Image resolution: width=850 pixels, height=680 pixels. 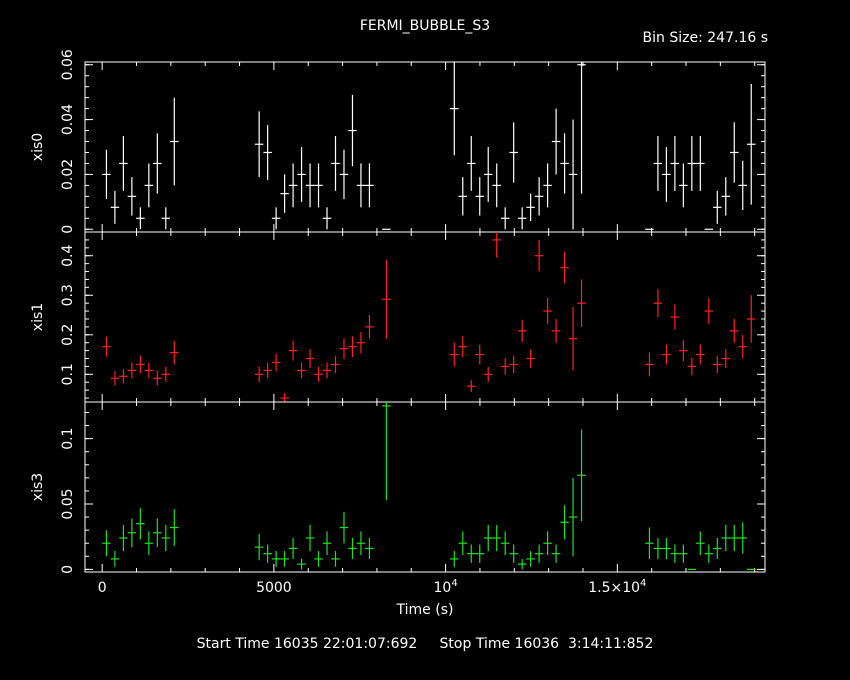 What do you see at coordinates (68, 438) in the screenshot?
I see `y-tick-label: 0.1` at bounding box center [68, 438].